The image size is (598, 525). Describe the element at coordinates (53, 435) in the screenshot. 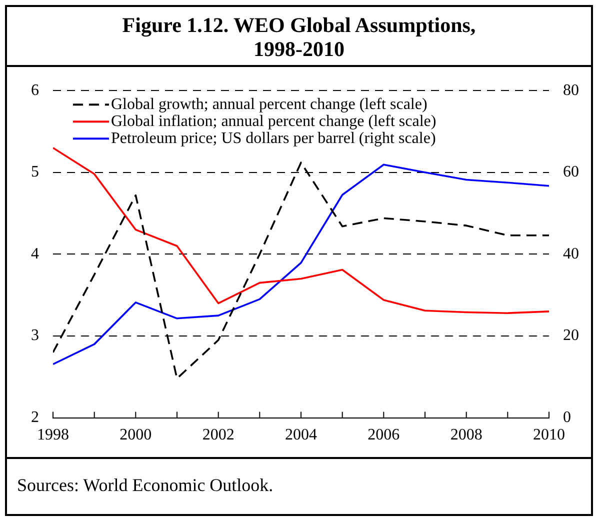

I see `x-tick-label: 1998` at that location.